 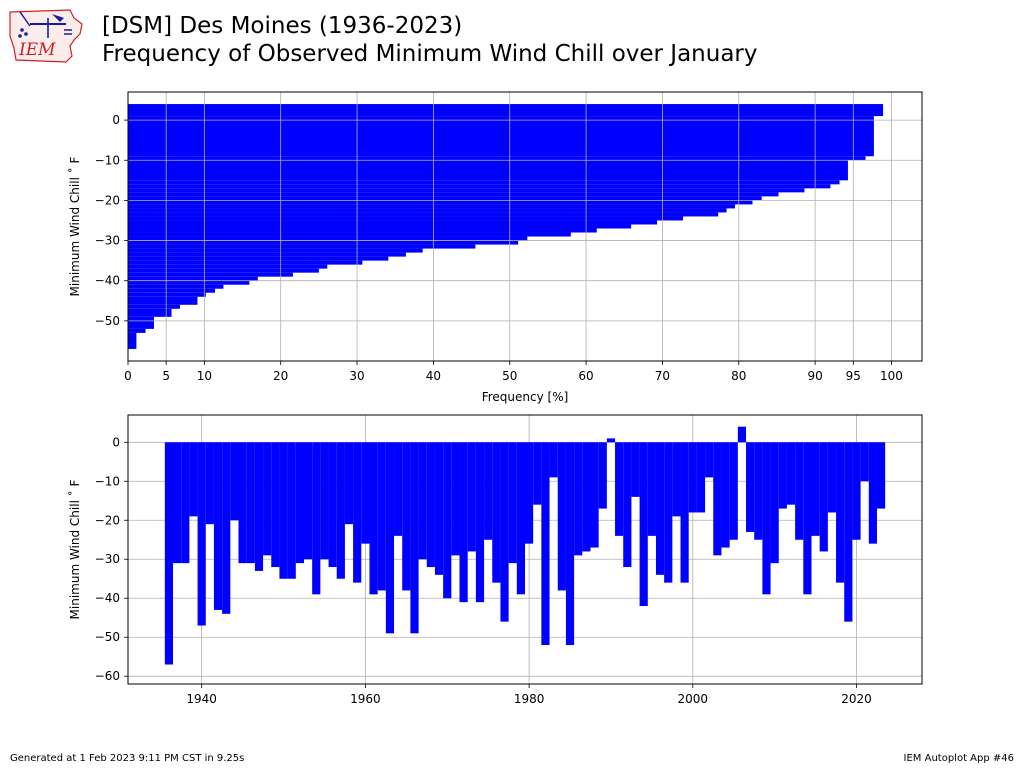 What do you see at coordinates (853, 376) in the screenshot?
I see `x-tick-label: 95` at bounding box center [853, 376].